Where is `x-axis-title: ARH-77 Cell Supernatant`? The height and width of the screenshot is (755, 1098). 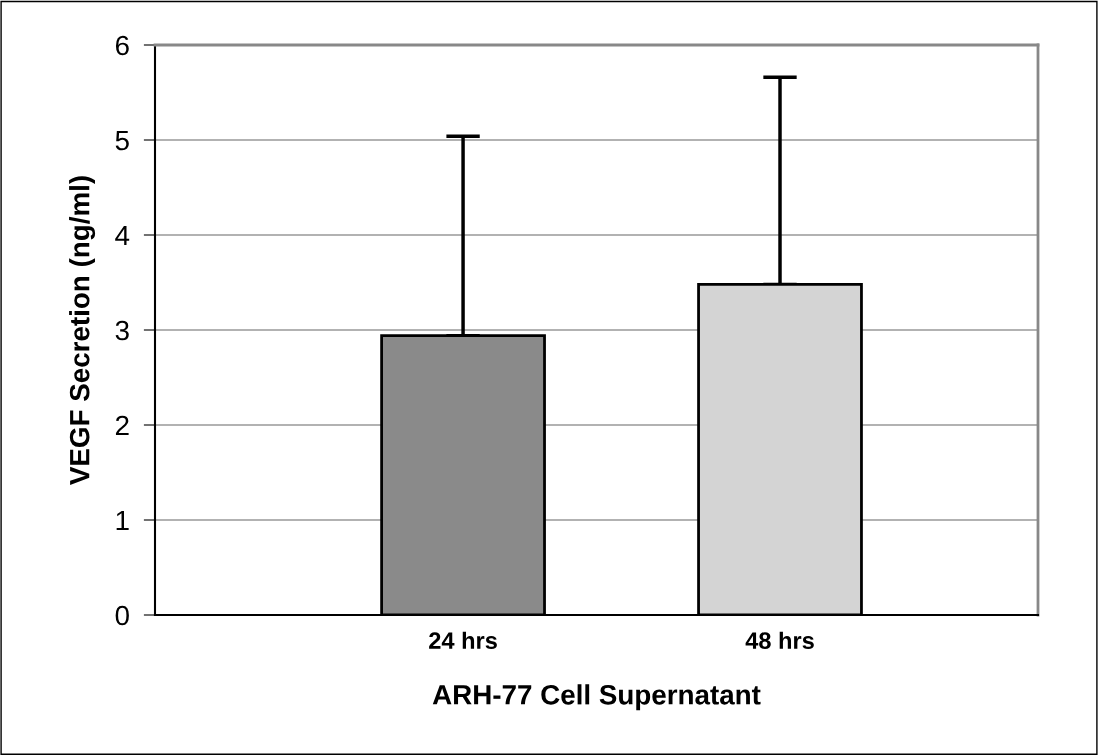 x-axis-title: ARH-77 Cell Supernatant is located at coordinates (596, 697).